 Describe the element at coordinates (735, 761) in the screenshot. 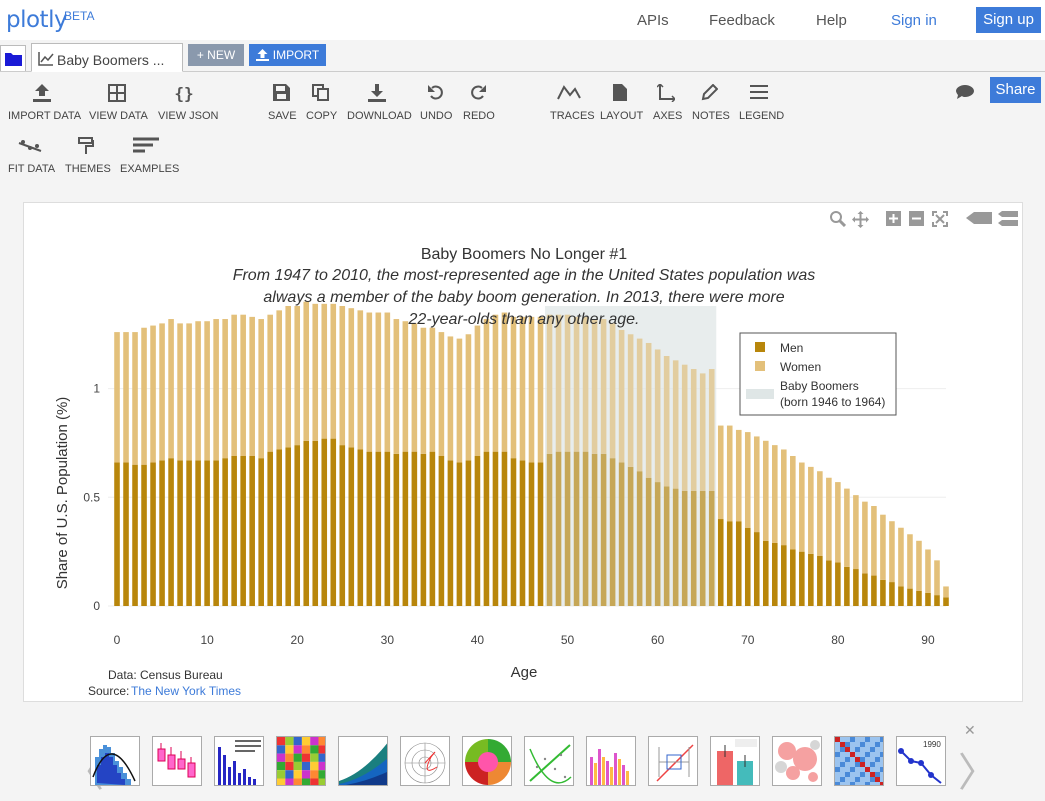

I see `example-thumbnail-bar-errors` at that location.